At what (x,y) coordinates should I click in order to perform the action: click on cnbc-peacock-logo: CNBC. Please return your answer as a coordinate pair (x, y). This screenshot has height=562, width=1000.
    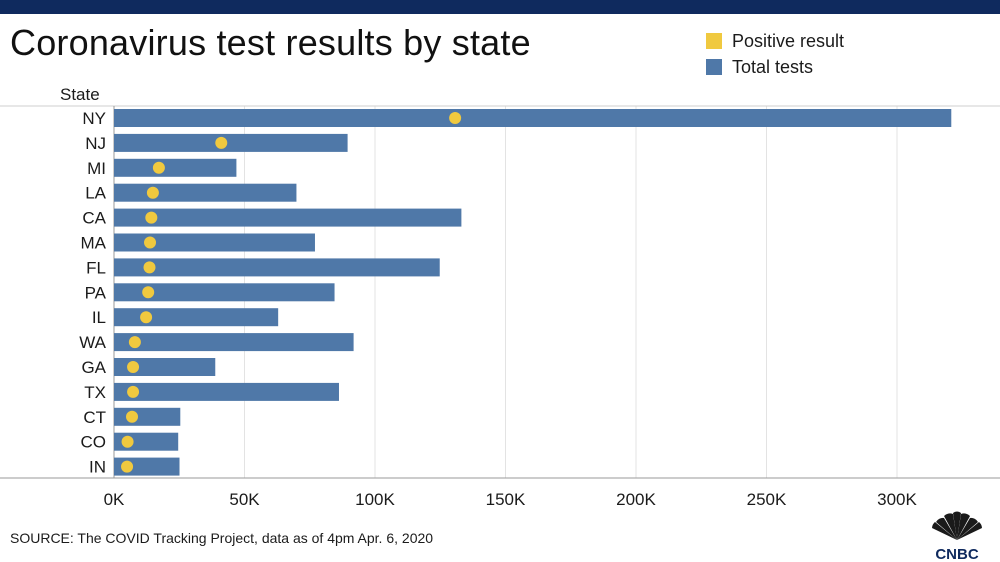
    Looking at the image, I should click on (957, 536).